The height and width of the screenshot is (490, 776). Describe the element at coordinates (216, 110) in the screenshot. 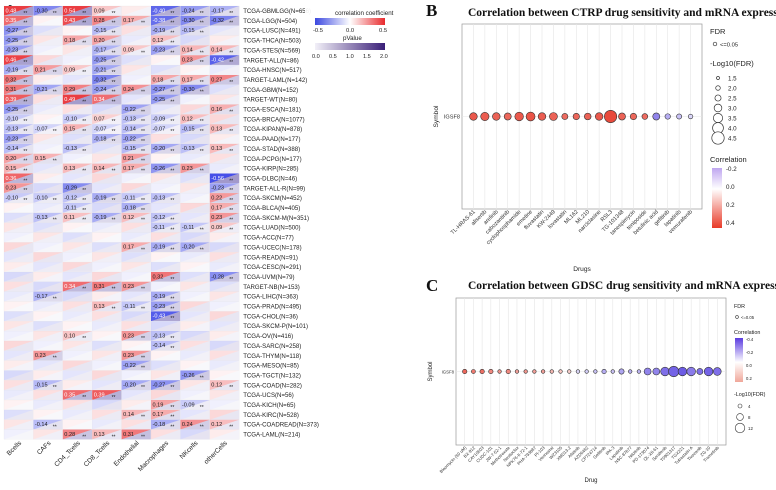

I see `coef-label: 0.16` at that location.